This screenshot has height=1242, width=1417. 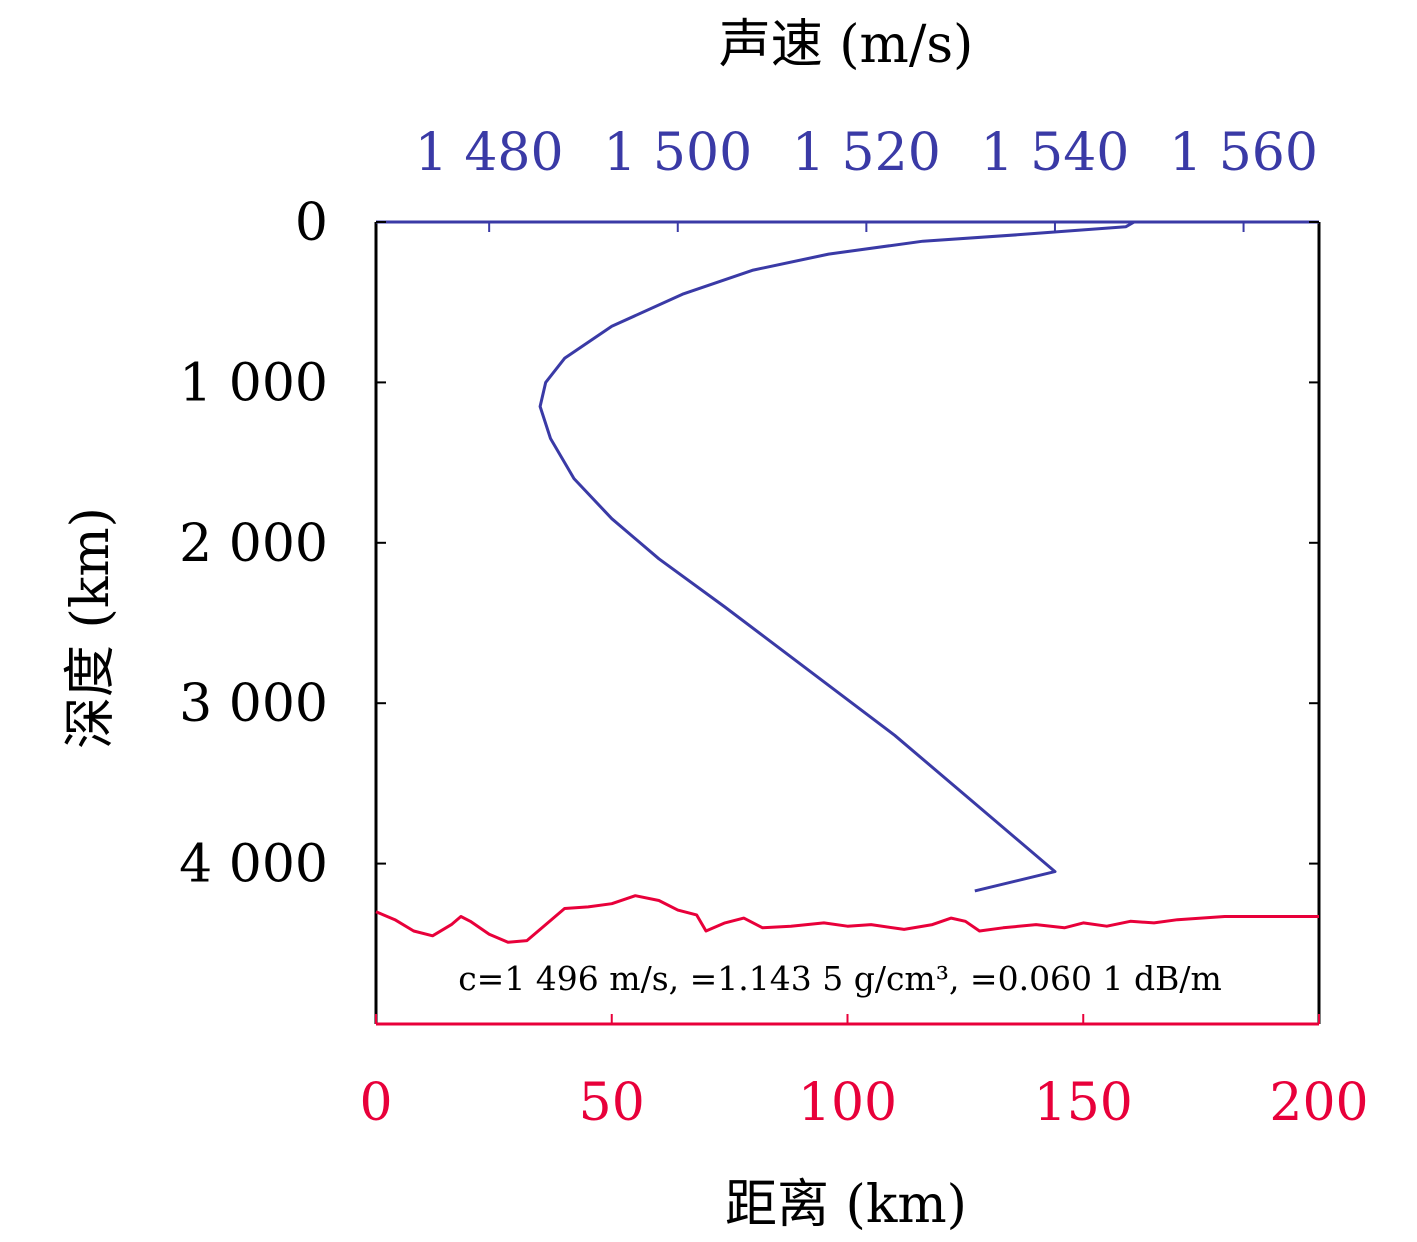 I want to click on top-axis-title: 声速 (m/s), so click(x=846, y=45).